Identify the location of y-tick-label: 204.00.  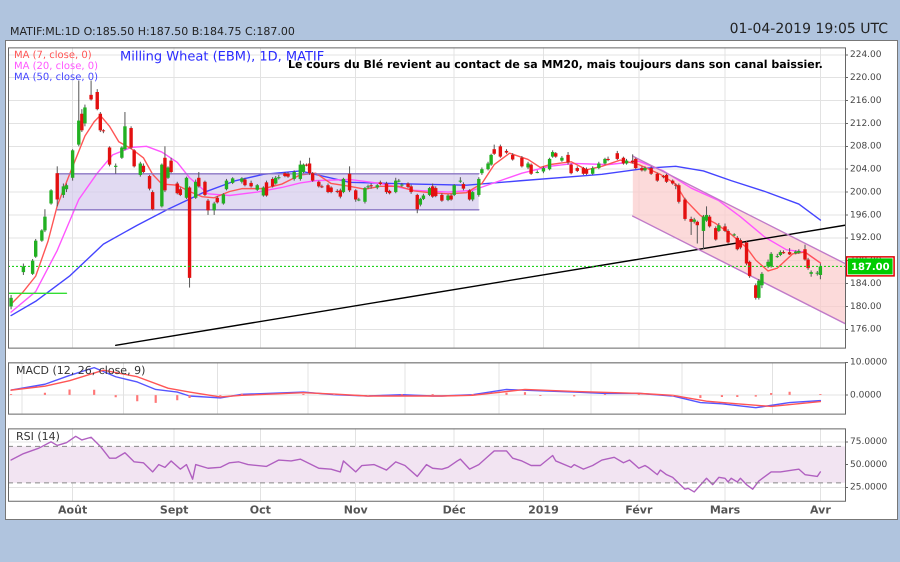
(866, 169).